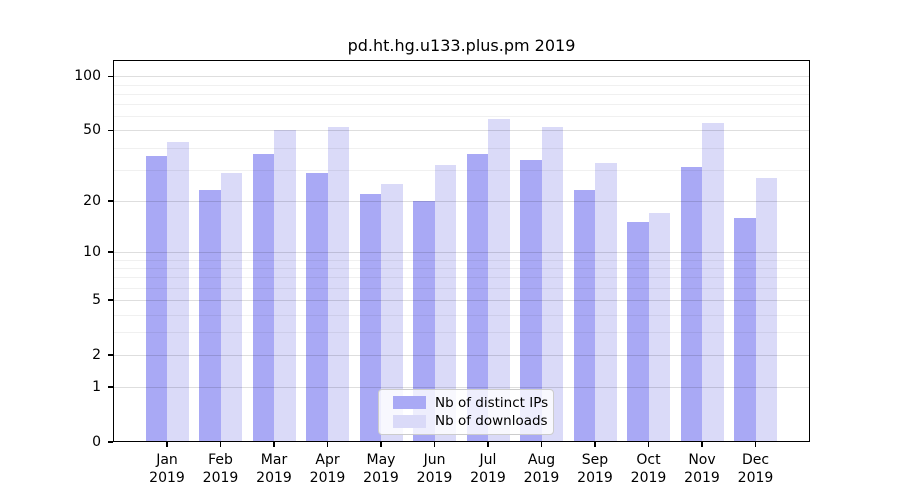  What do you see at coordinates (638, 332) in the screenshot?
I see `bar-distinct-ips-oct` at bounding box center [638, 332].